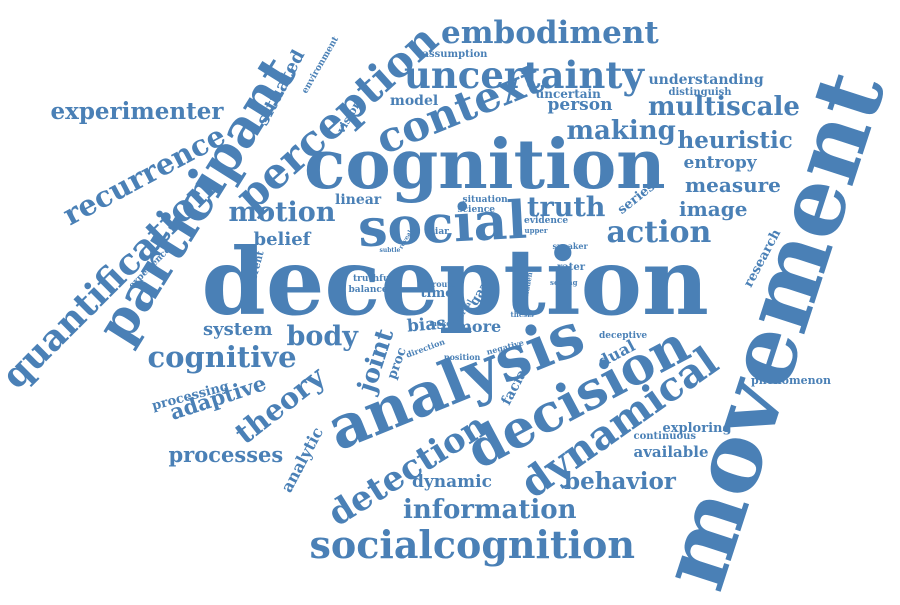 The width and height of the screenshot is (900, 605). What do you see at coordinates (137, 111) in the screenshot?
I see `word: experimenter` at bounding box center [137, 111].